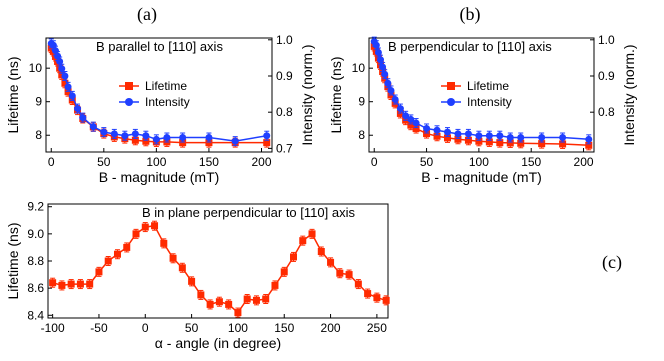  I want to click on legend-label: Lifetime, so click(166, 86).